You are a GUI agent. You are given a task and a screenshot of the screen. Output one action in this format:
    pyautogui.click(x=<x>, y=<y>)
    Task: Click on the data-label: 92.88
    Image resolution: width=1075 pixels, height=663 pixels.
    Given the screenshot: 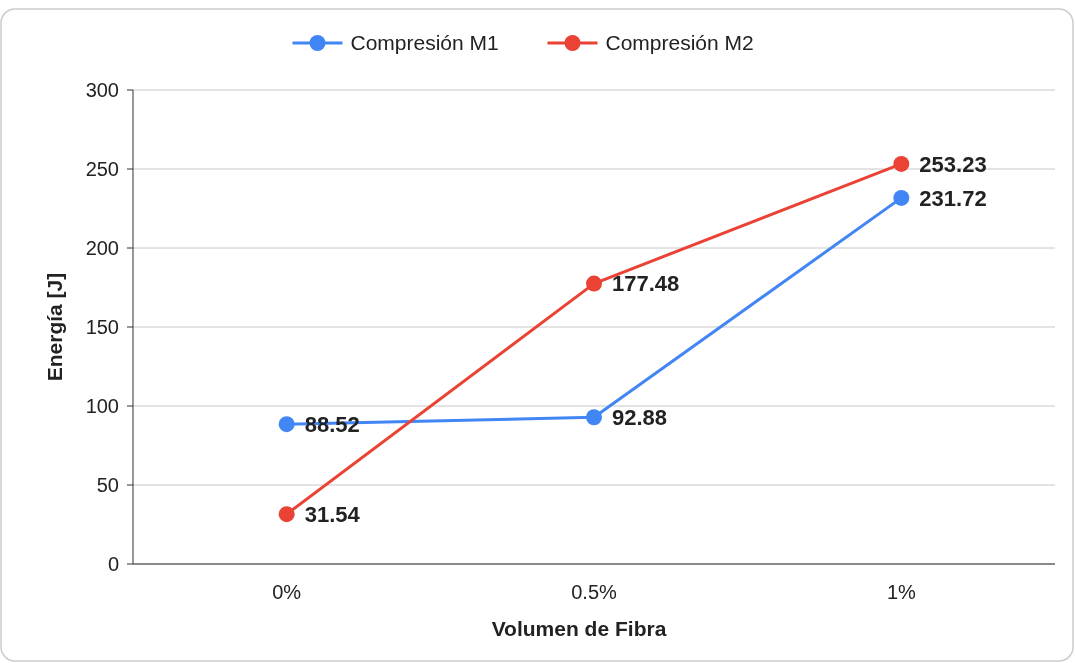 What is the action you would take?
    pyautogui.click(x=640, y=417)
    